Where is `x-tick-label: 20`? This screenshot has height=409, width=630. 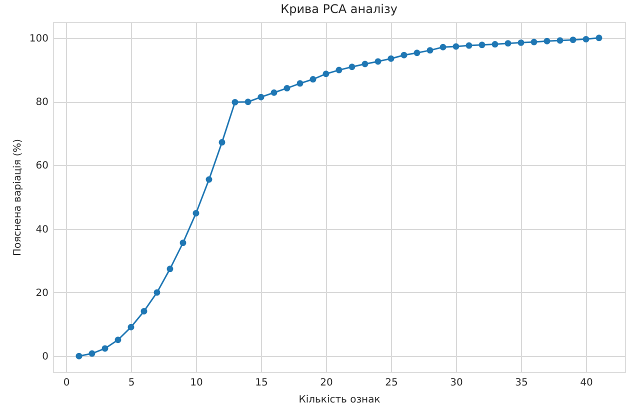
x-tick-label: 20 is located at coordinates (326, 383).